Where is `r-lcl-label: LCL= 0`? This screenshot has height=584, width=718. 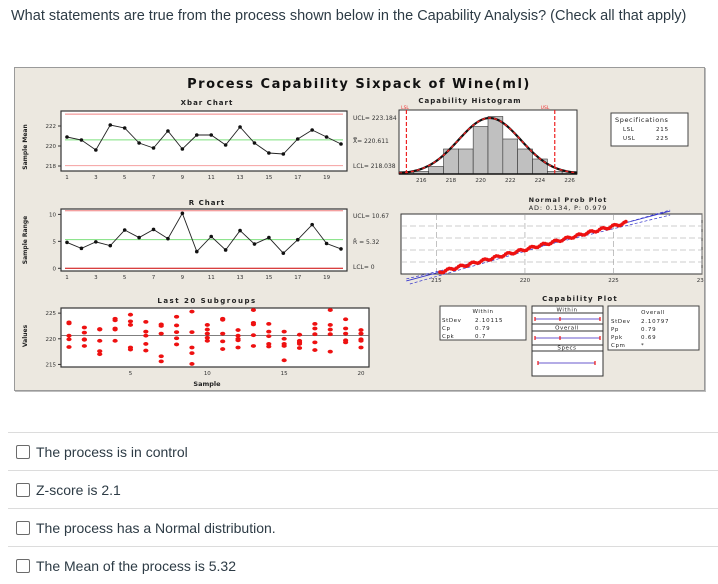 r-lcl-label: LCL= 0 is located at coordinates (364, 267).